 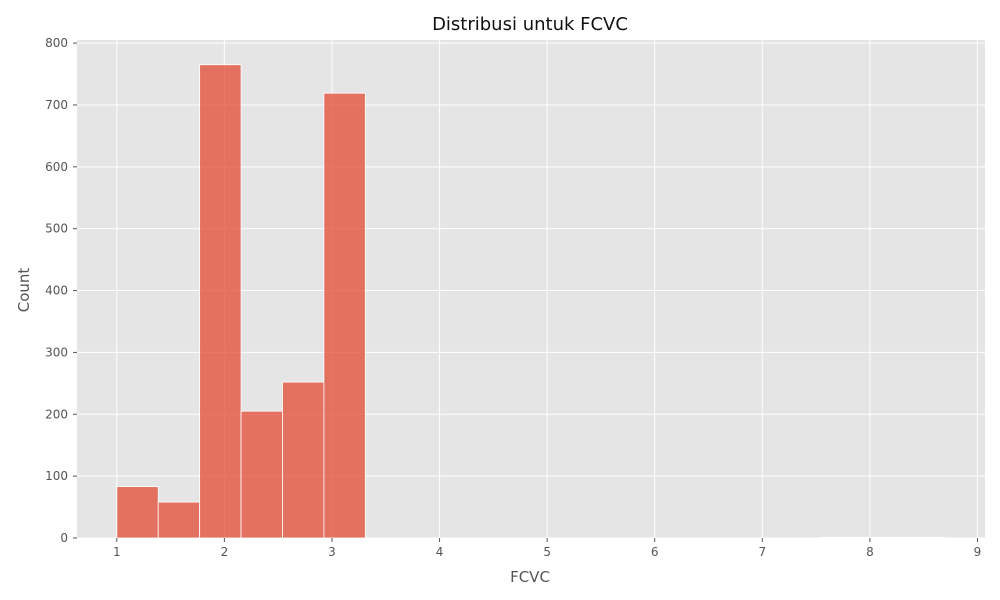 What do you see at coordinates (64, 538) in the screenshot?
I see `y-tick-label: 0` at bounding box center [64, 538].